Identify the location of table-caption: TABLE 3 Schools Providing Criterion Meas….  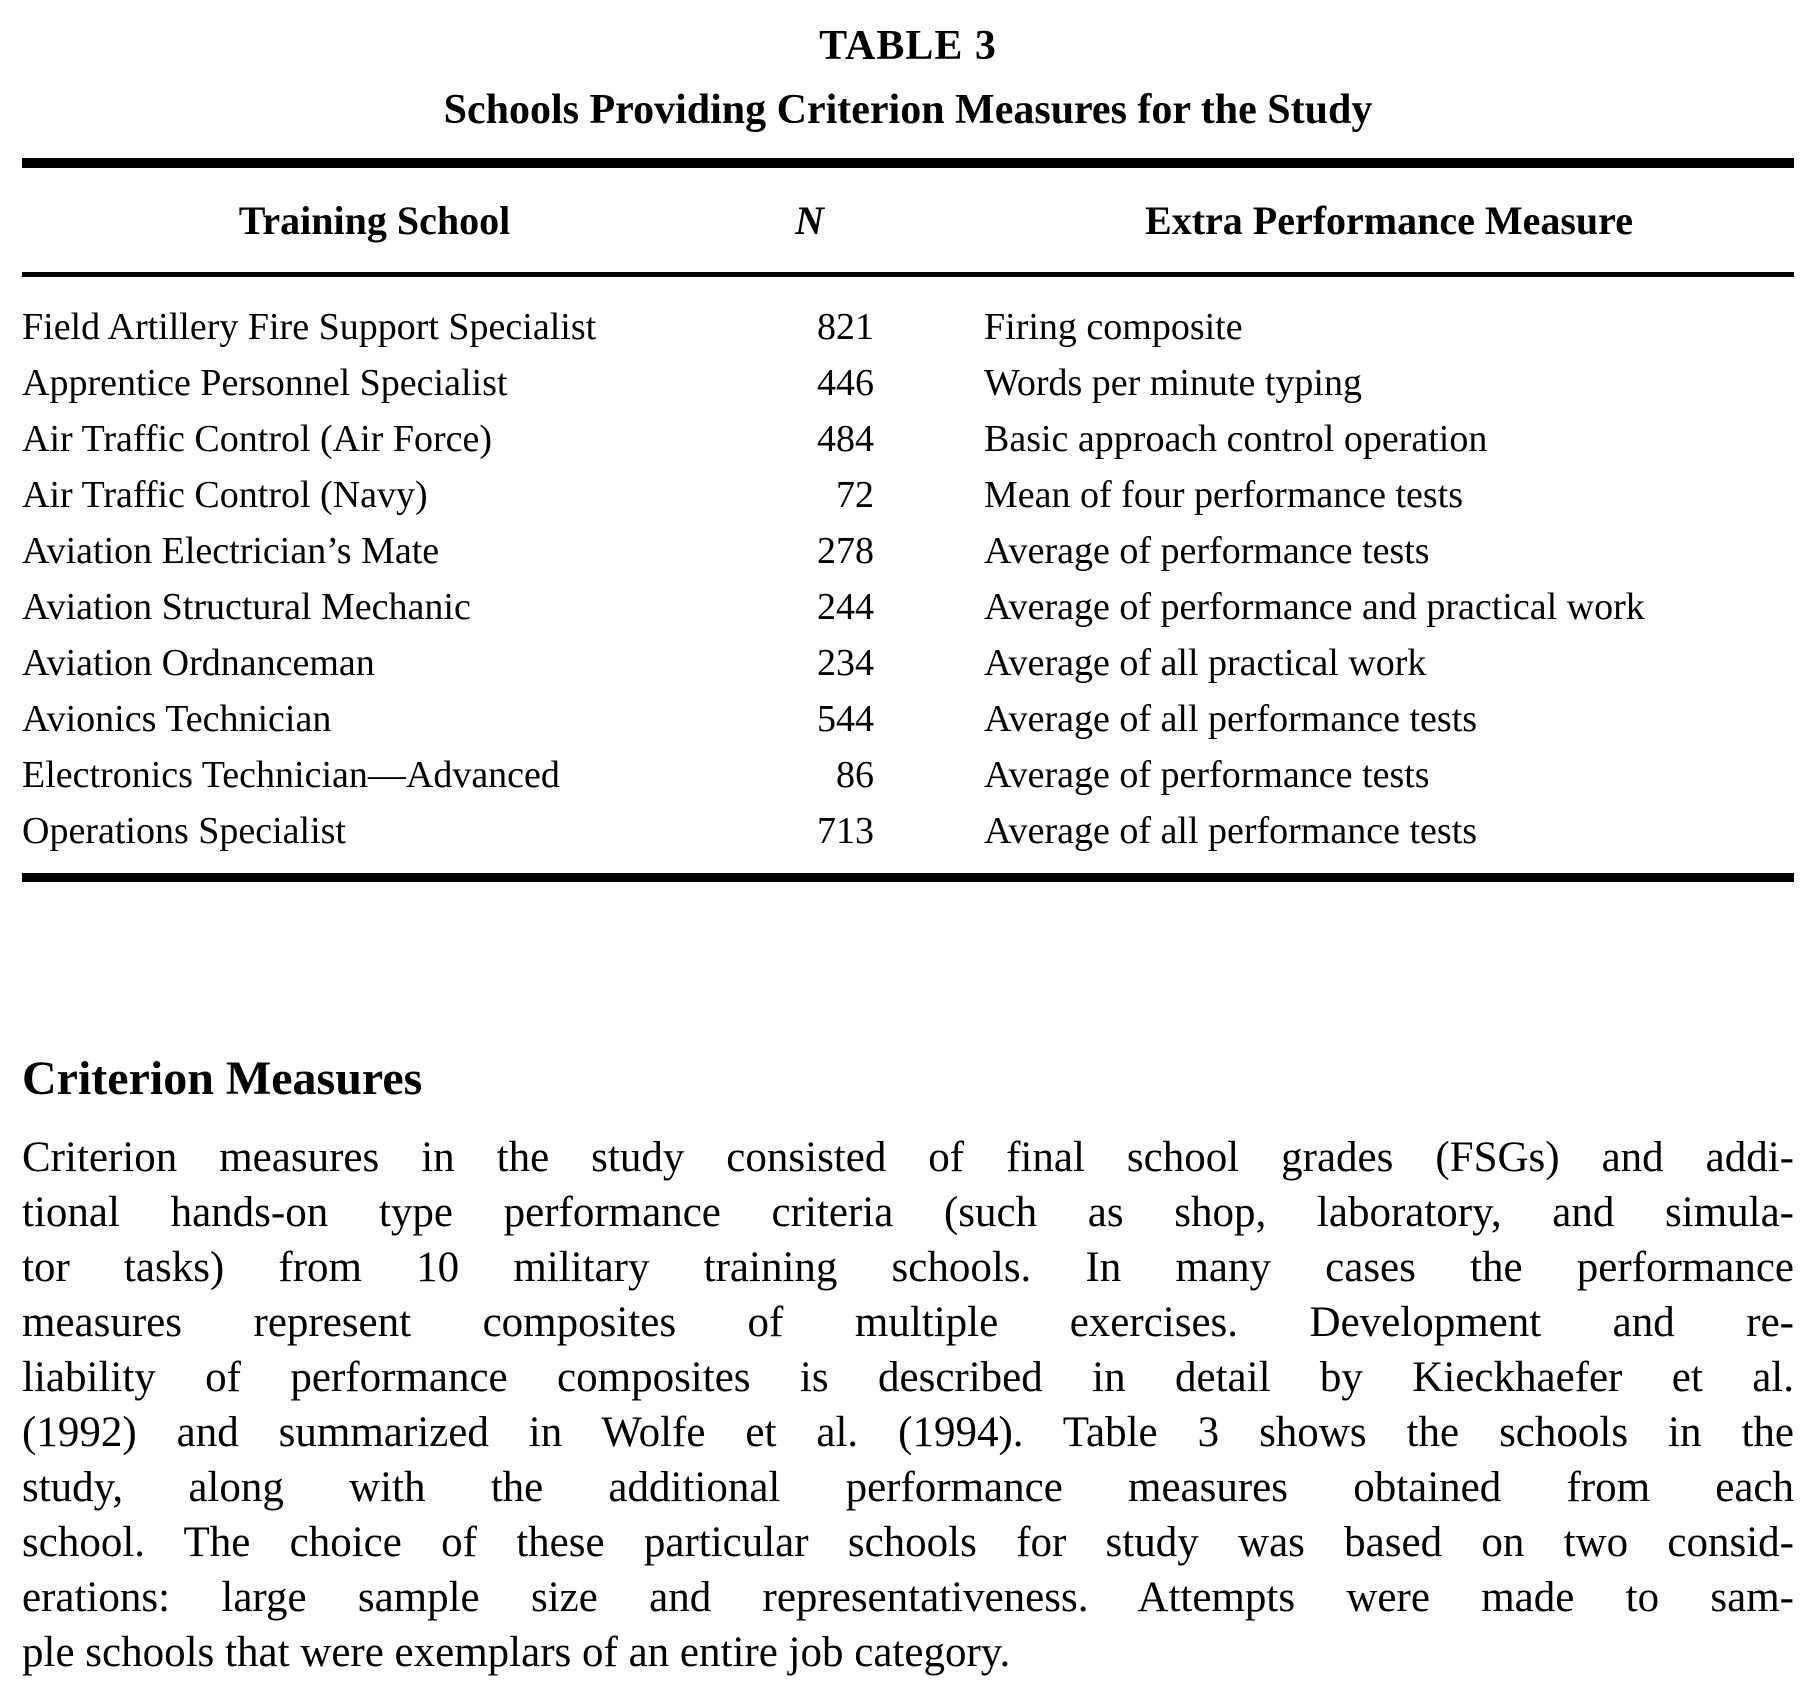
(908, 78).